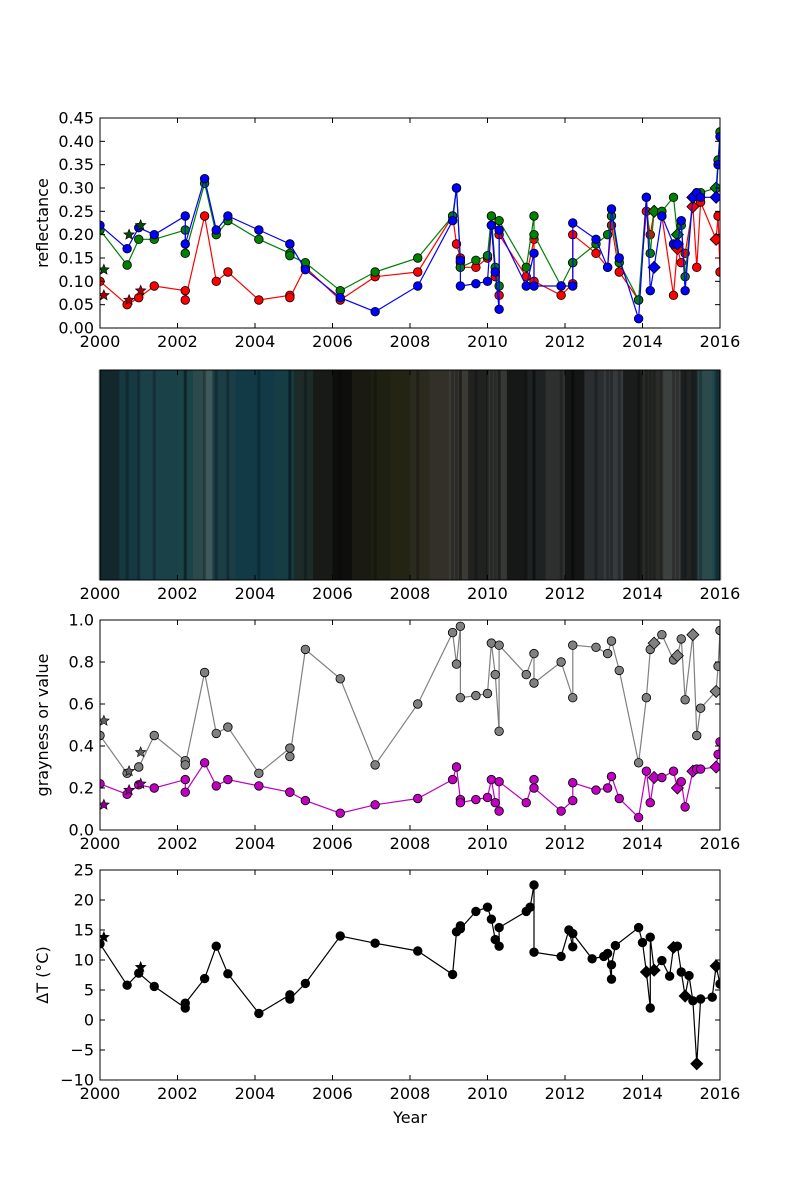  Describe the element at coordinates (42, 974) in the screenshot. I see `y-axis-label: ΔT (°C)` at that location.